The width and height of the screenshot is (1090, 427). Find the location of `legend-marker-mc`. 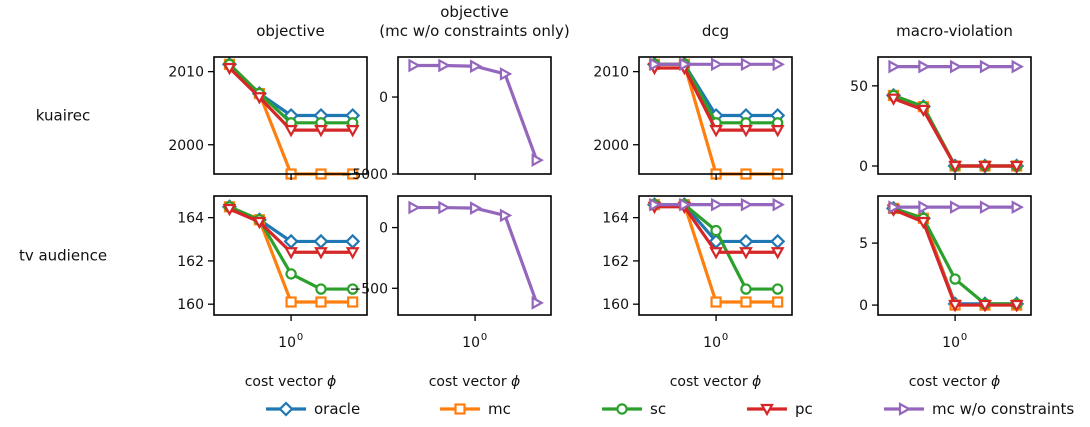

legend-marker-mc is located at coordinates (460, 409).